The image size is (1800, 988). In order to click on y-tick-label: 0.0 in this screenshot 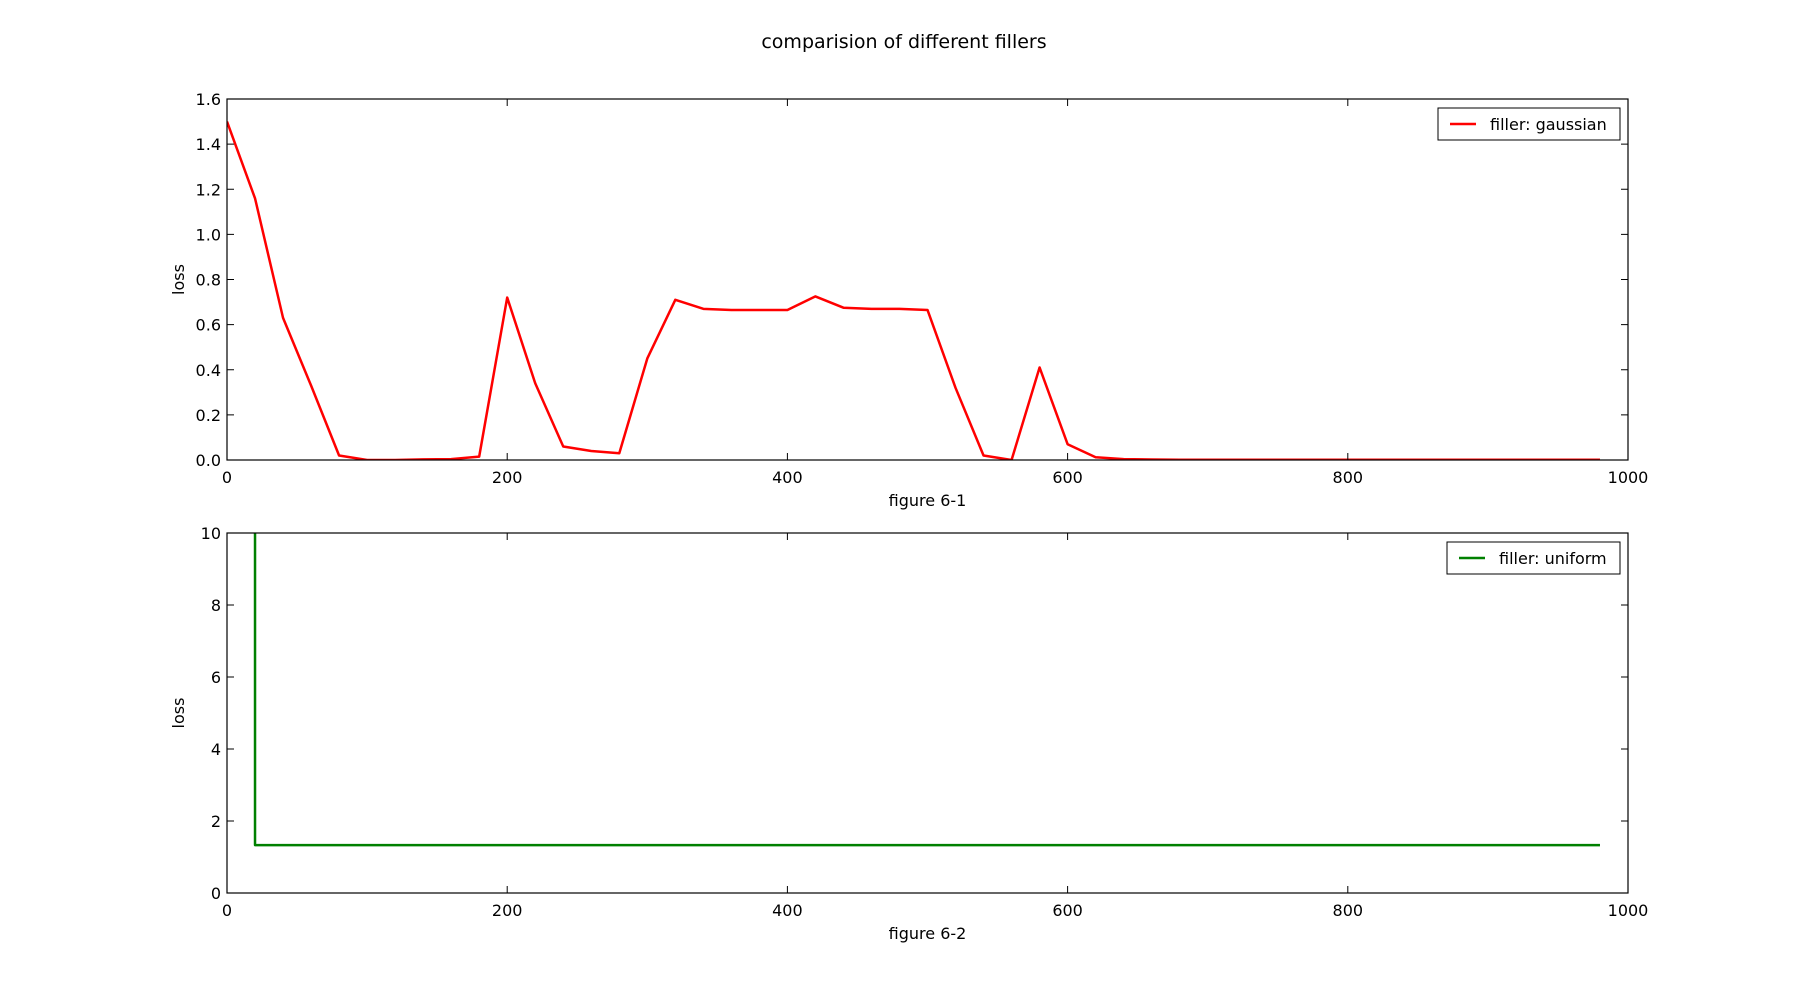, I will do `click(208, 460)`.